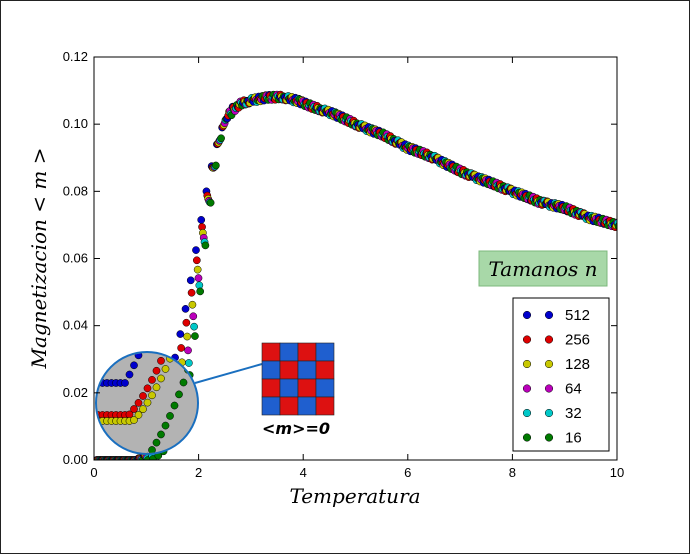 The width and height of the screenshot is (690, 554). What do you see at coordinates (39, 259) in the screenshot?
I see `y-axis-label: Magnetizacion < m >` at bounding box center [39, 259].